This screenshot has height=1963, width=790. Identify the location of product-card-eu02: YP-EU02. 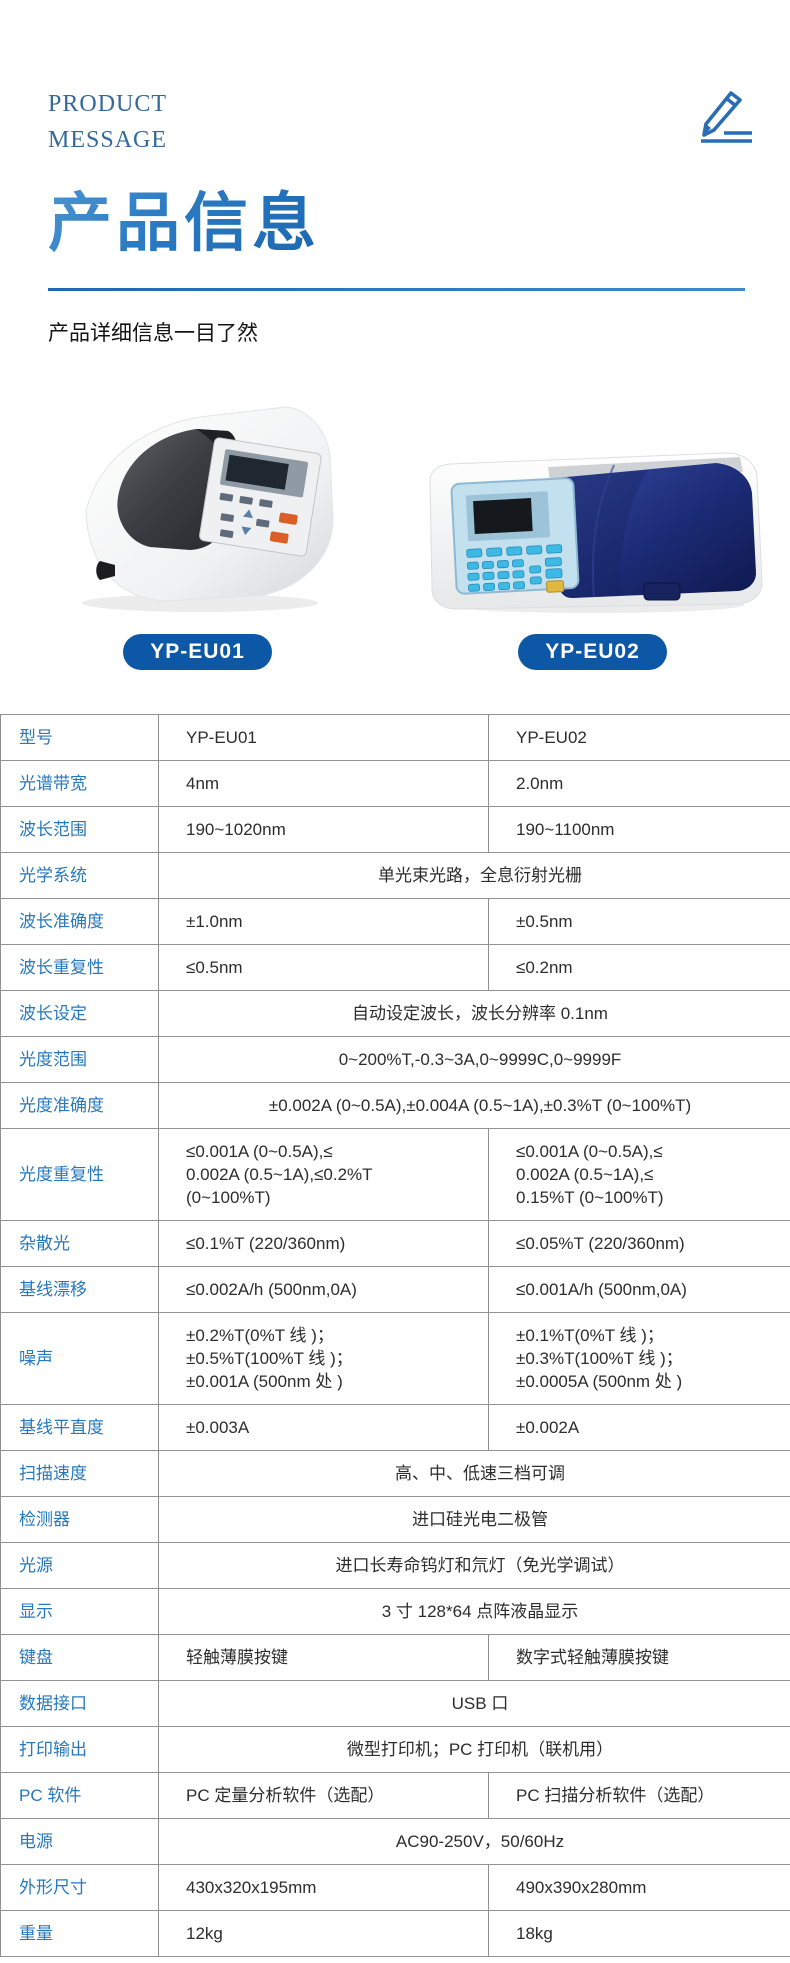
(592, 520).